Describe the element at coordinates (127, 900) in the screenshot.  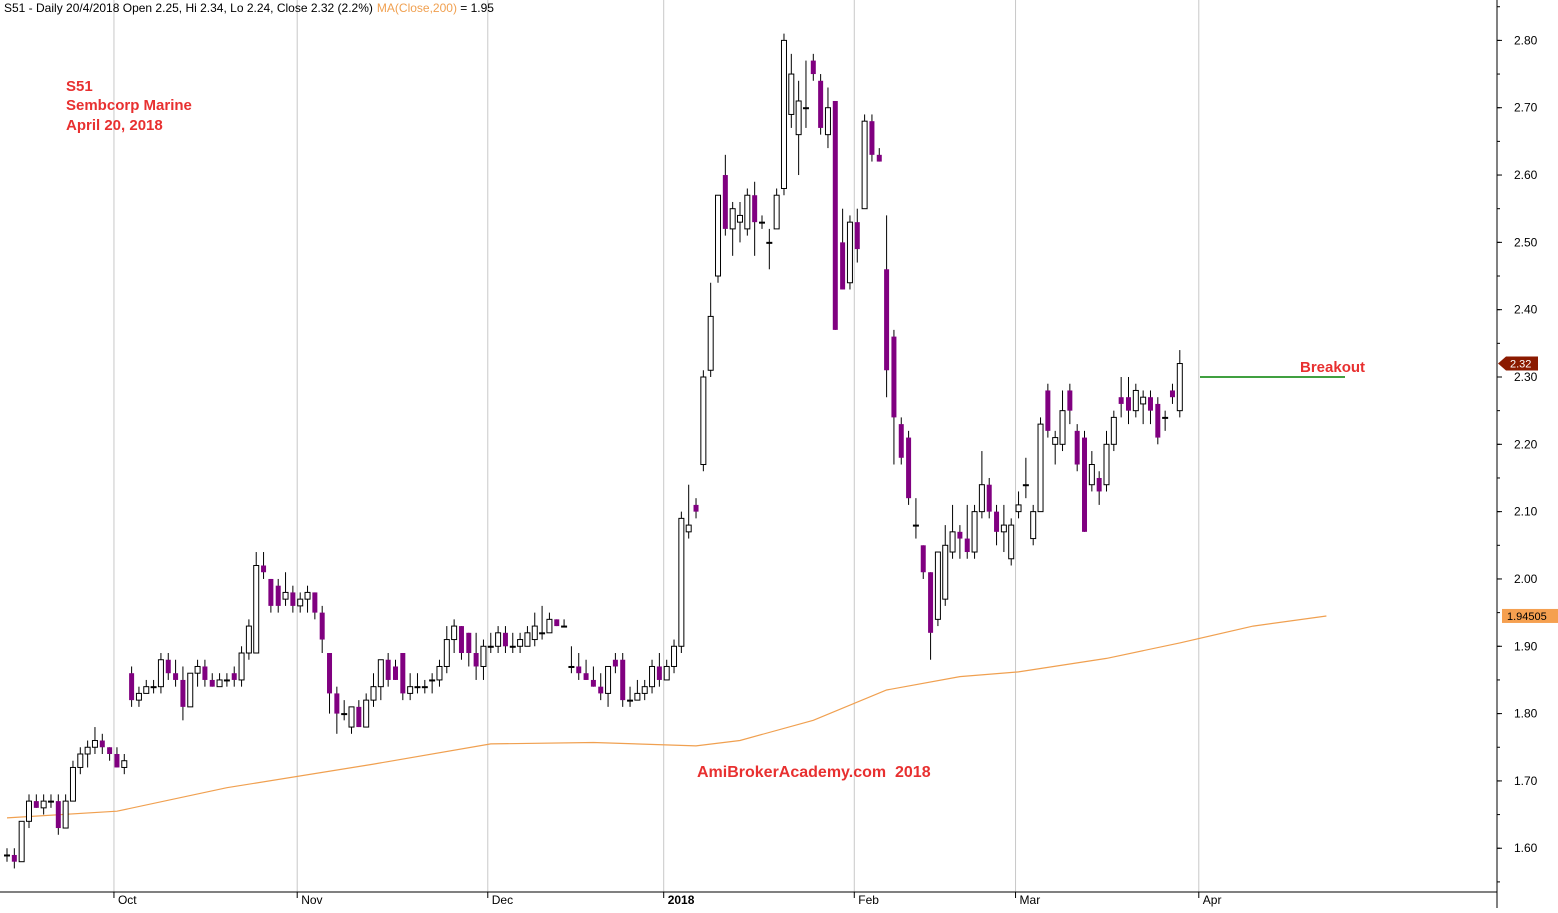
I see `x-tick-label: Oct` at that location.